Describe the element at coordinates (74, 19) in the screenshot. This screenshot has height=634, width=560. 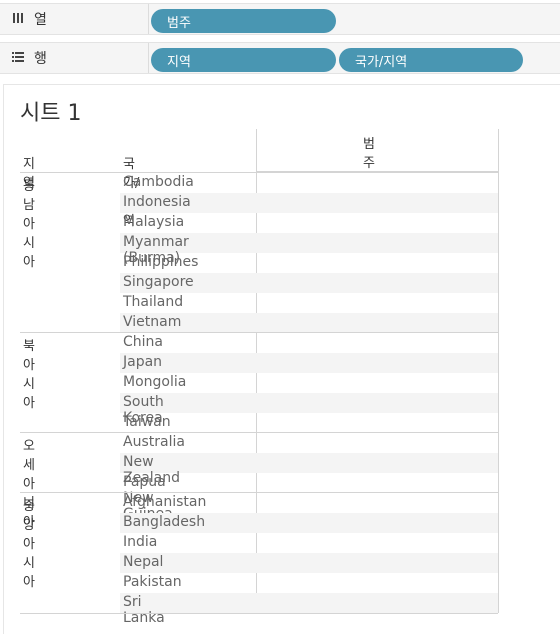
I see `columns-shelf-label: 열` at that location.